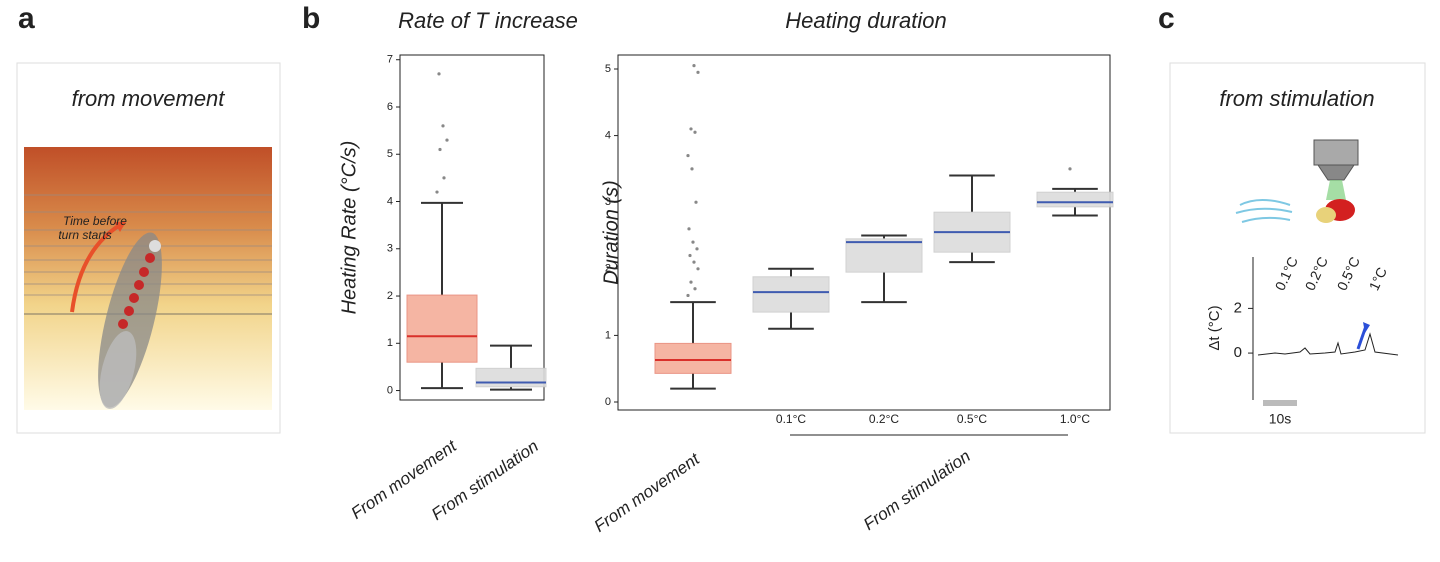  What do you see at coordinates (390, 60) in the screenshot?
I see `y-tick-label: 7` at bounding box center [390, 60].